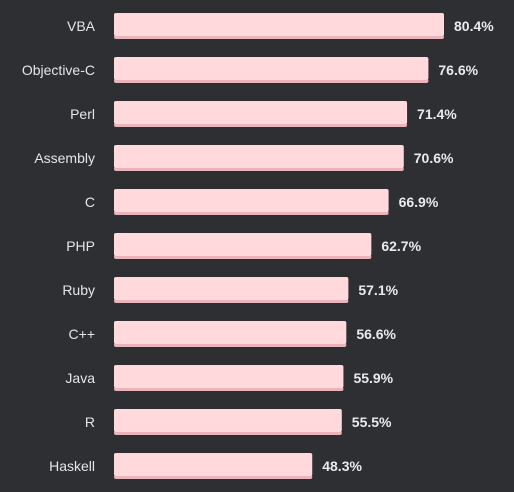 Image resolution: width=514 pixels, height=492 pixels. I want to click on value-label: 71.4%, so click(437, 114).